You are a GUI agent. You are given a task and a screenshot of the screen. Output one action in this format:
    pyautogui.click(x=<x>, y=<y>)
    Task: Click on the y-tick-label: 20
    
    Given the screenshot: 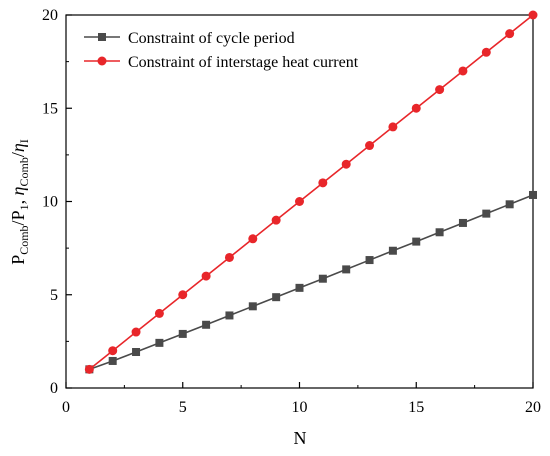 What is the action you would take?
    pyautogui.click(x=50, y=15)
    